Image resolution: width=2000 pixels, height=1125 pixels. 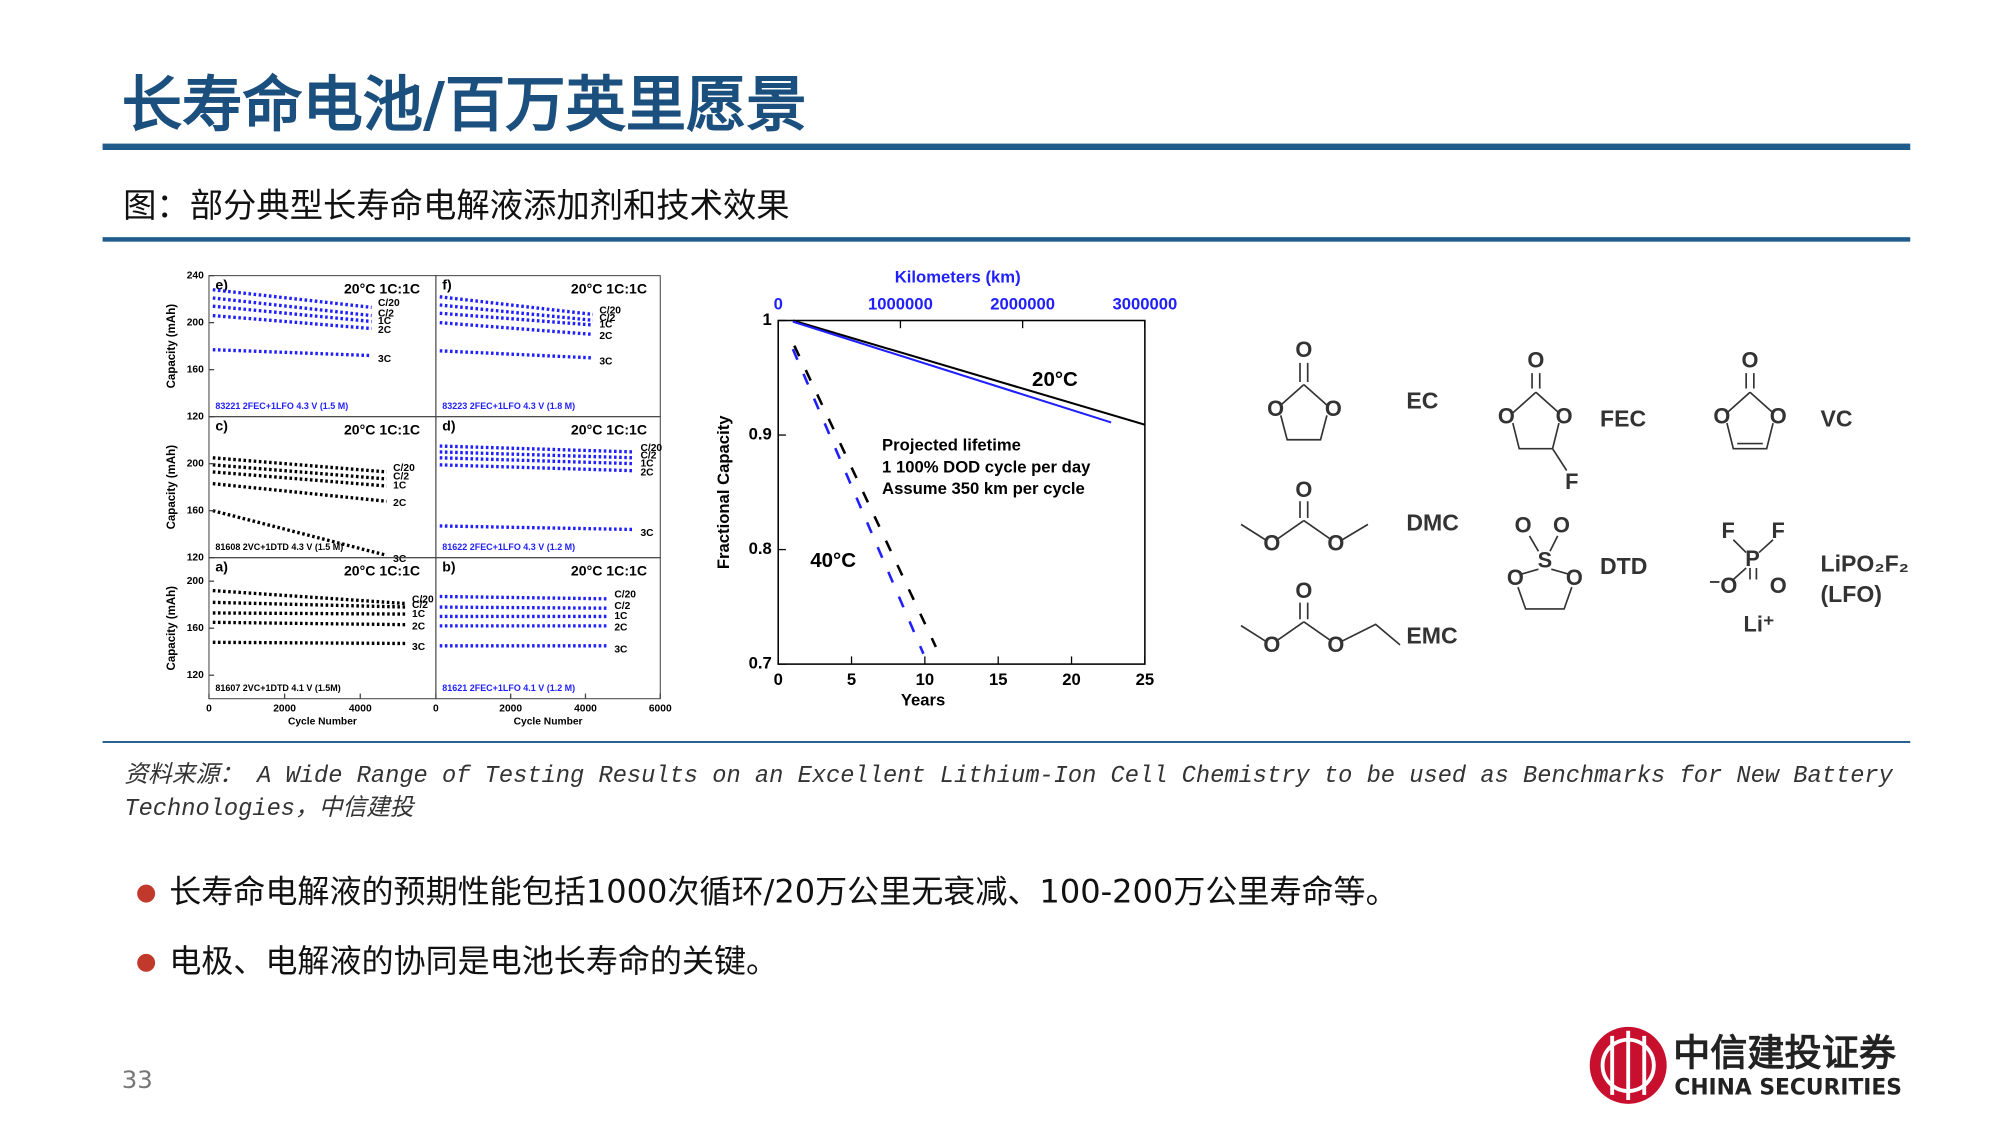 What do you see at coordinates (951, 445) in the screenshot?
I see `annotation: Projected lifetime` at bounding box center [951, 445].